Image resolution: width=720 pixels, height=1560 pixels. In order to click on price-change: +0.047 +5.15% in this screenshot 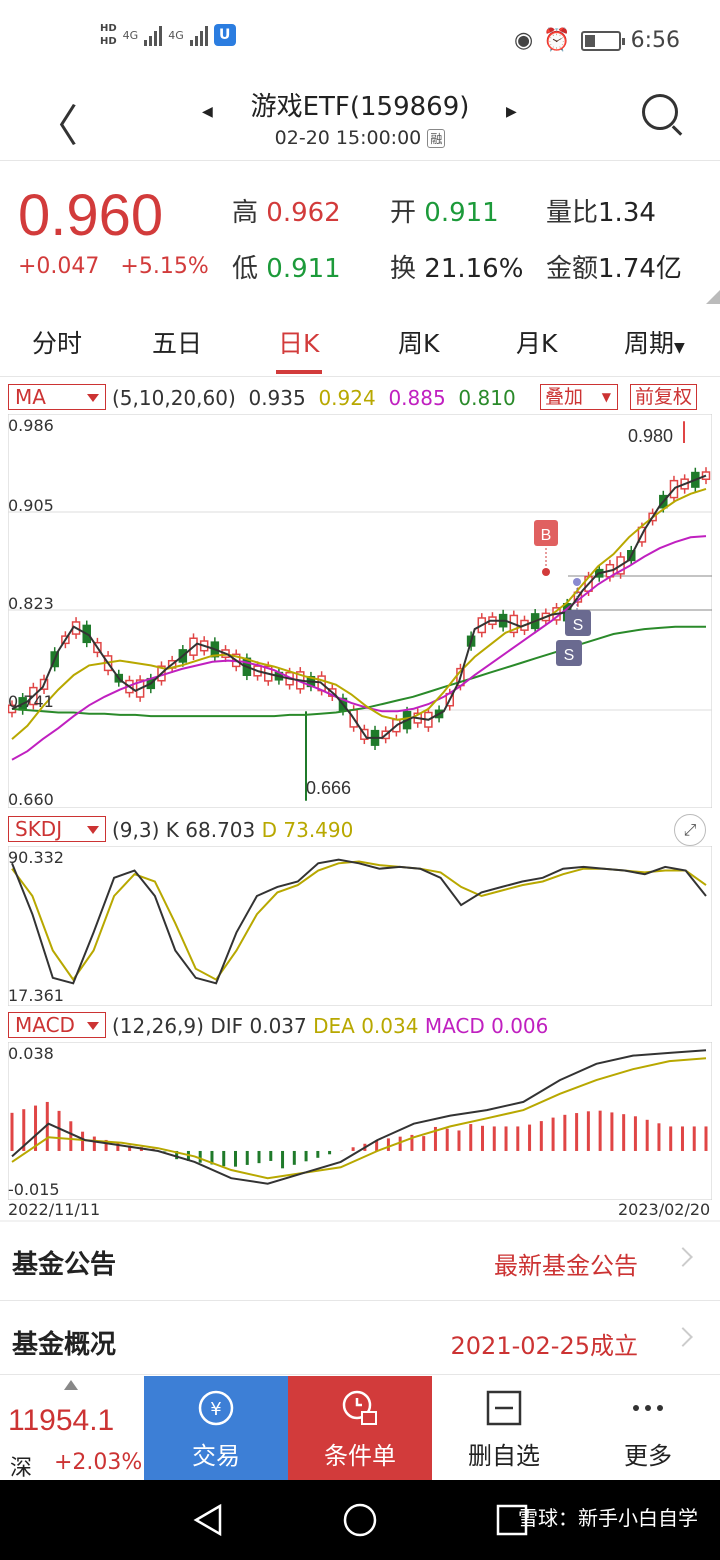, I will do `click(120, 266)`.